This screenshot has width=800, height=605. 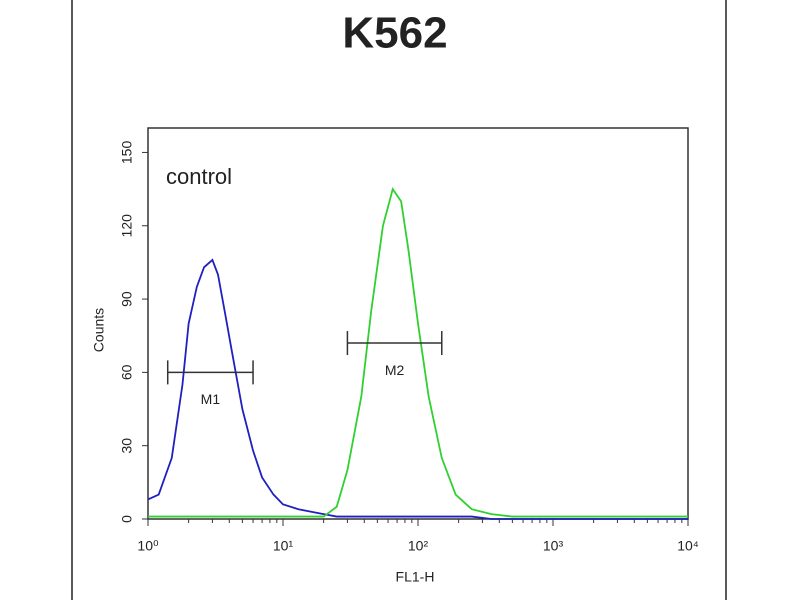 What do you see at coordinates (127, 226) in the screenshot?
I see `y-tick-label: 120` at bounding box center [127, 226].